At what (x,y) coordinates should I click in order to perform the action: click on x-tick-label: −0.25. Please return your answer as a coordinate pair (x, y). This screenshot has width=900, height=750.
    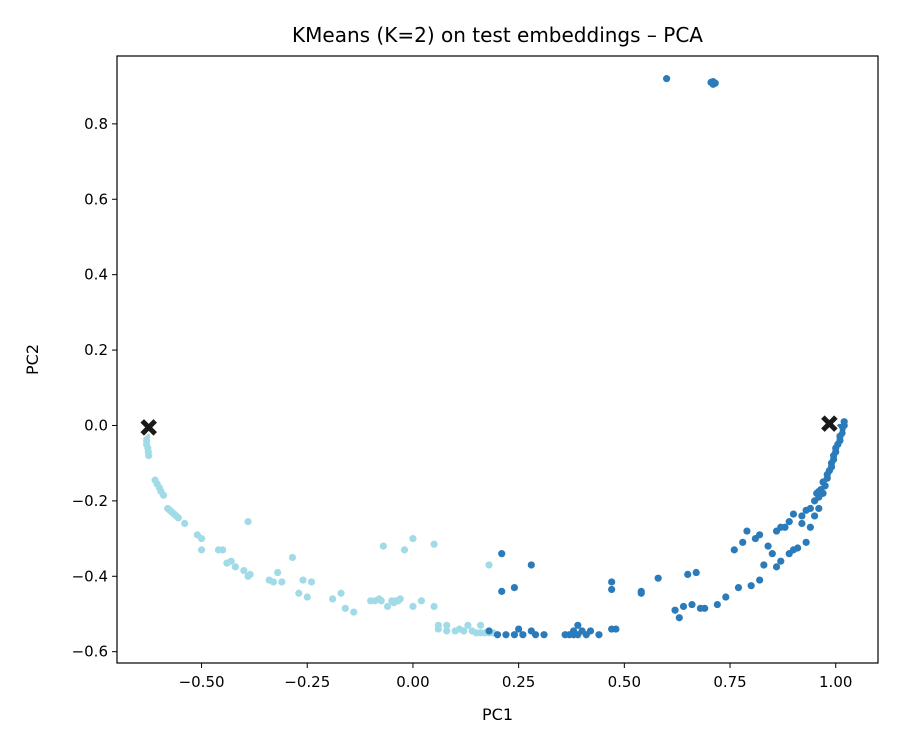
    Looking at the image, I should click on (307, 682).